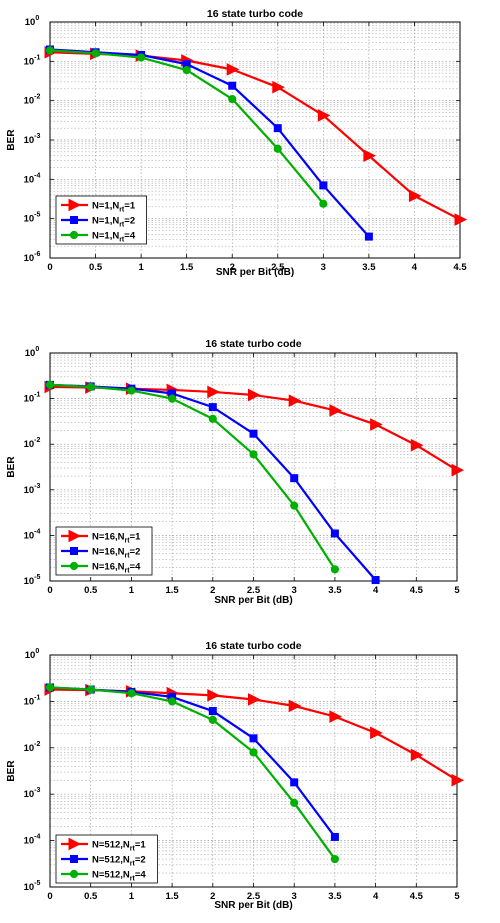 The height and width of the screenshot is (923, 500). I want to click on legend-entry: N=512,Nrt=1, so click(119, 846).